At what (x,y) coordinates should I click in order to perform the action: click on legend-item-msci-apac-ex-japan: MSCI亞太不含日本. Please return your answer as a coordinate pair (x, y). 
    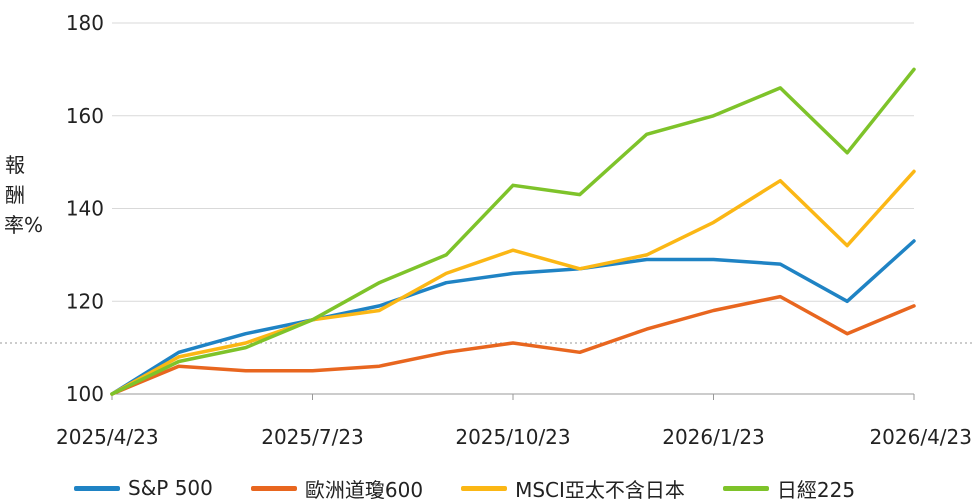
    Looking at the image, I should click on (573, 488).